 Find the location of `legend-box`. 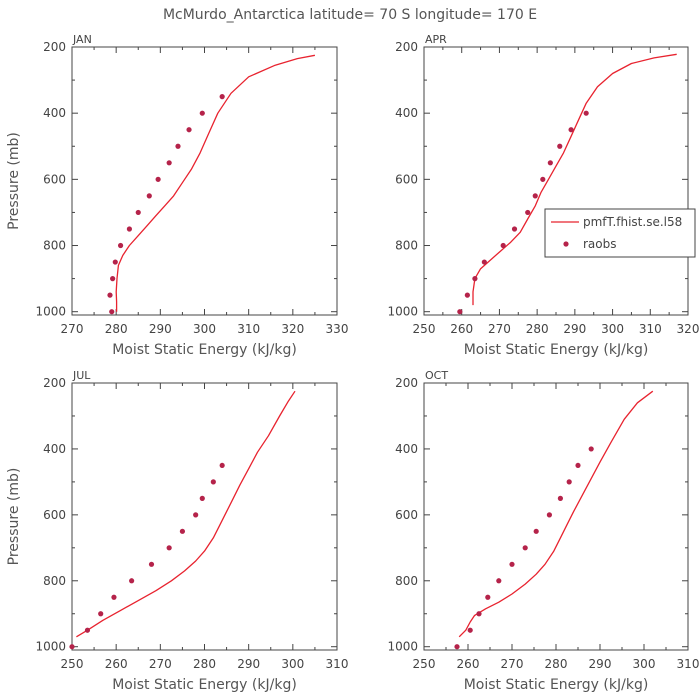

legend-box is located at coordinates (620, 233).